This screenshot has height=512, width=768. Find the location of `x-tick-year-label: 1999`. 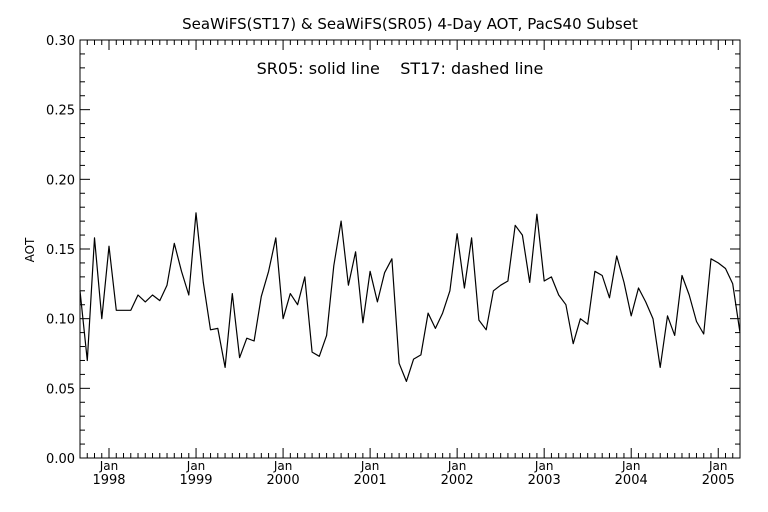

x-tick-year-label: 1999 is located at coordinates (195, 480).